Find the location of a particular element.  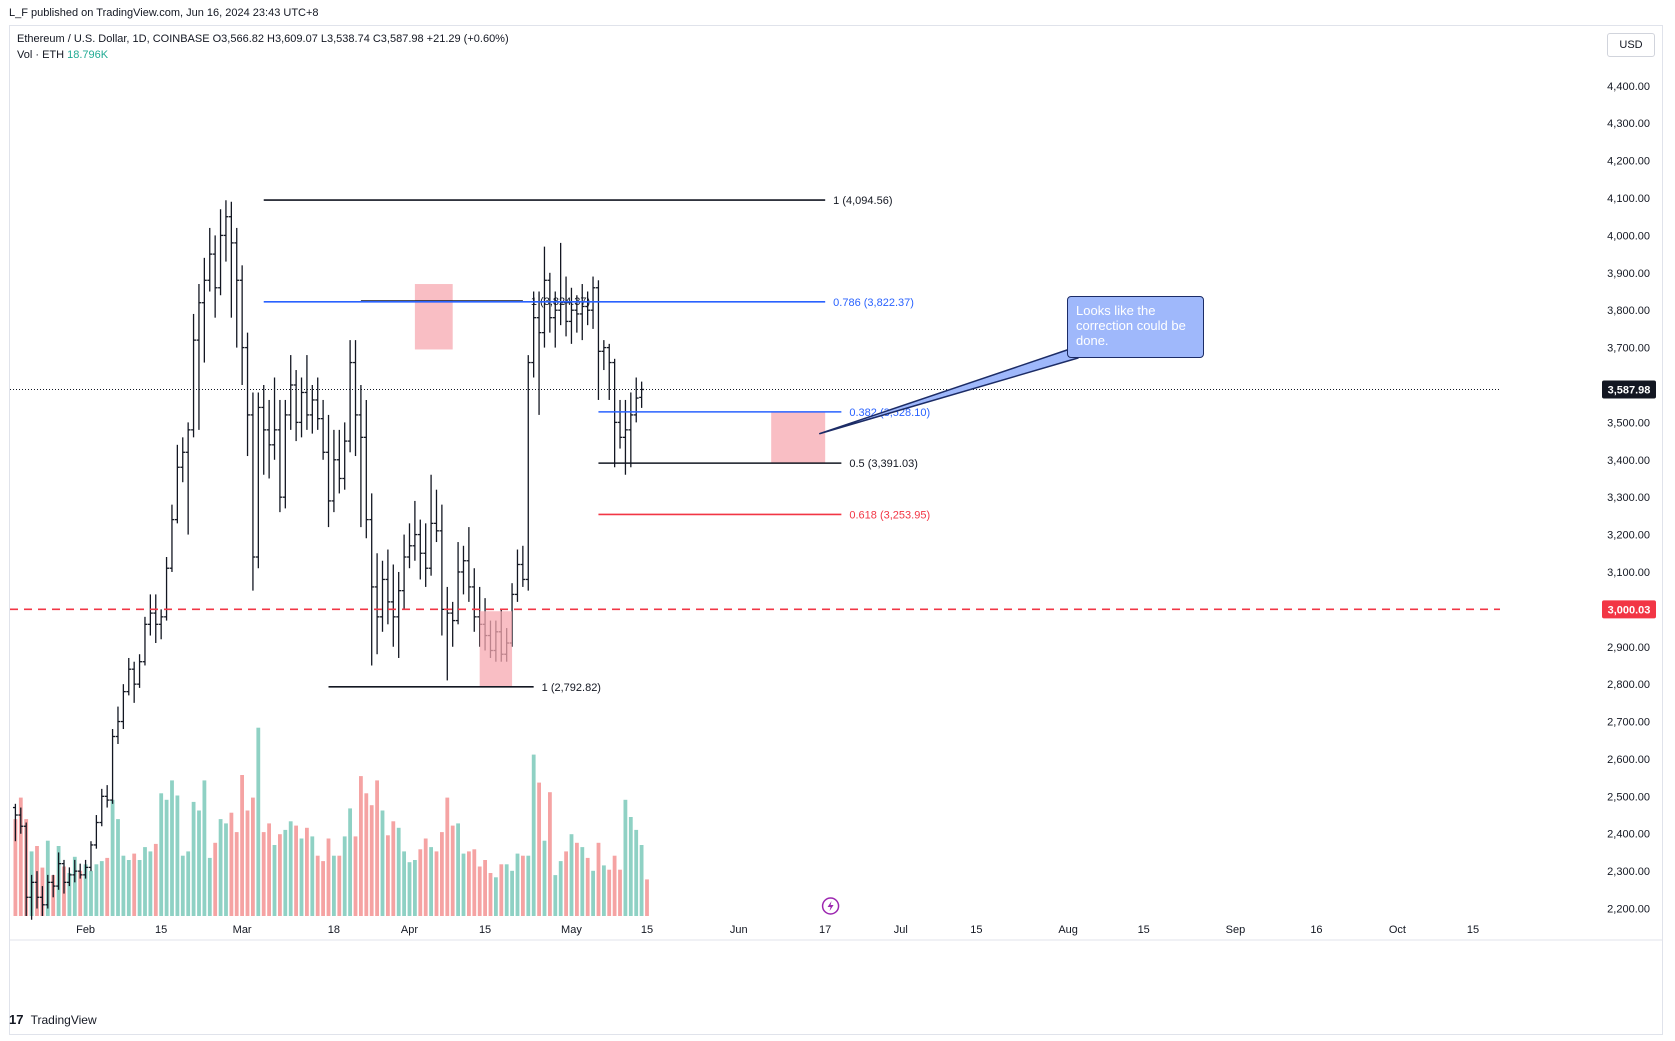

time-tick-label: Jun is located at coordinates (739, 930).